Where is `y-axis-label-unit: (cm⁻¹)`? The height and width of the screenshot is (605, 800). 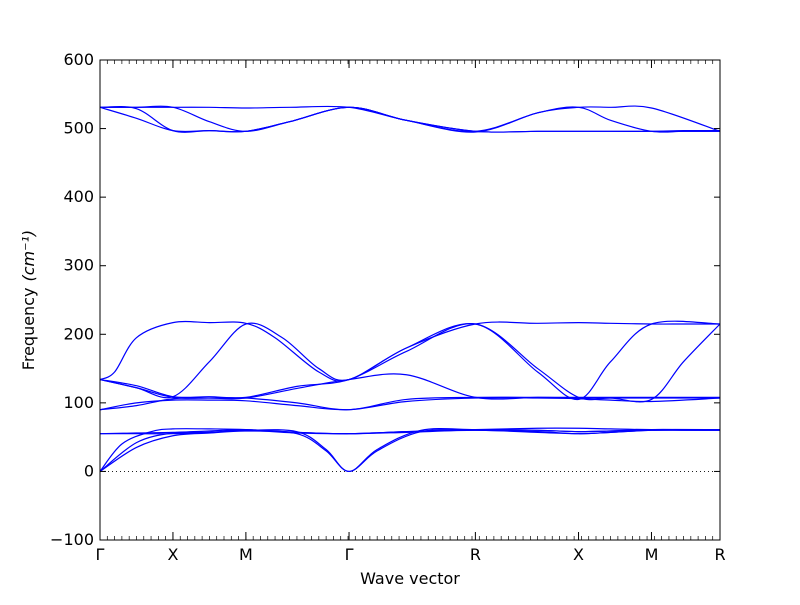
y-axis-label-unit: (cm⁻¹) is located at coordinates (28, 256).